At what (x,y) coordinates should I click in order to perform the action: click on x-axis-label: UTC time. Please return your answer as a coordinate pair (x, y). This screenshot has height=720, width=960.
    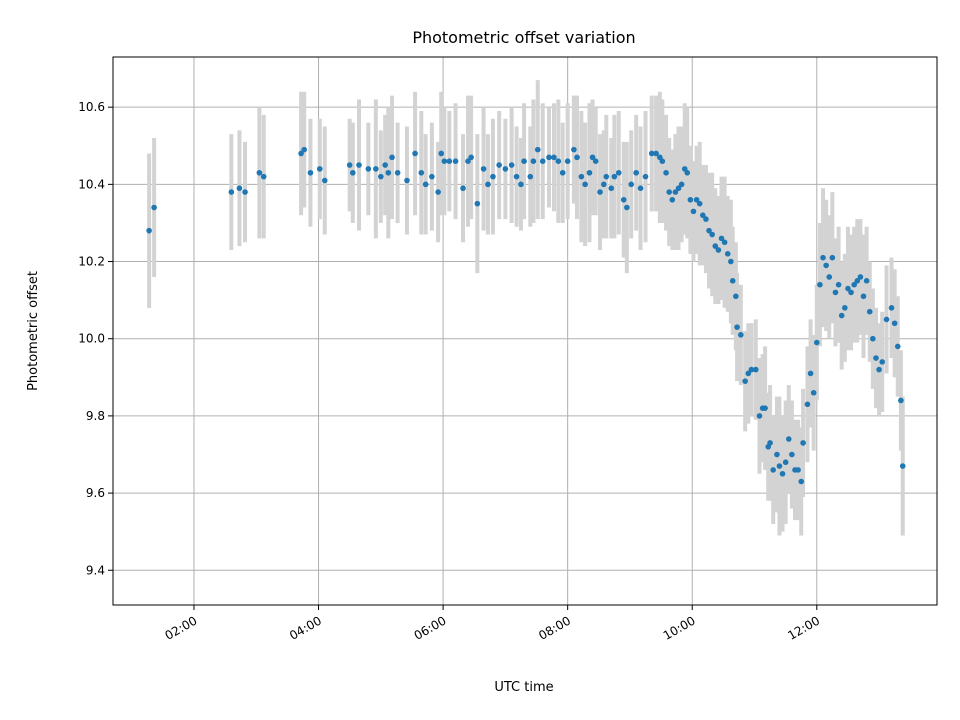
    Looking at the image, I should click on (523, 687).